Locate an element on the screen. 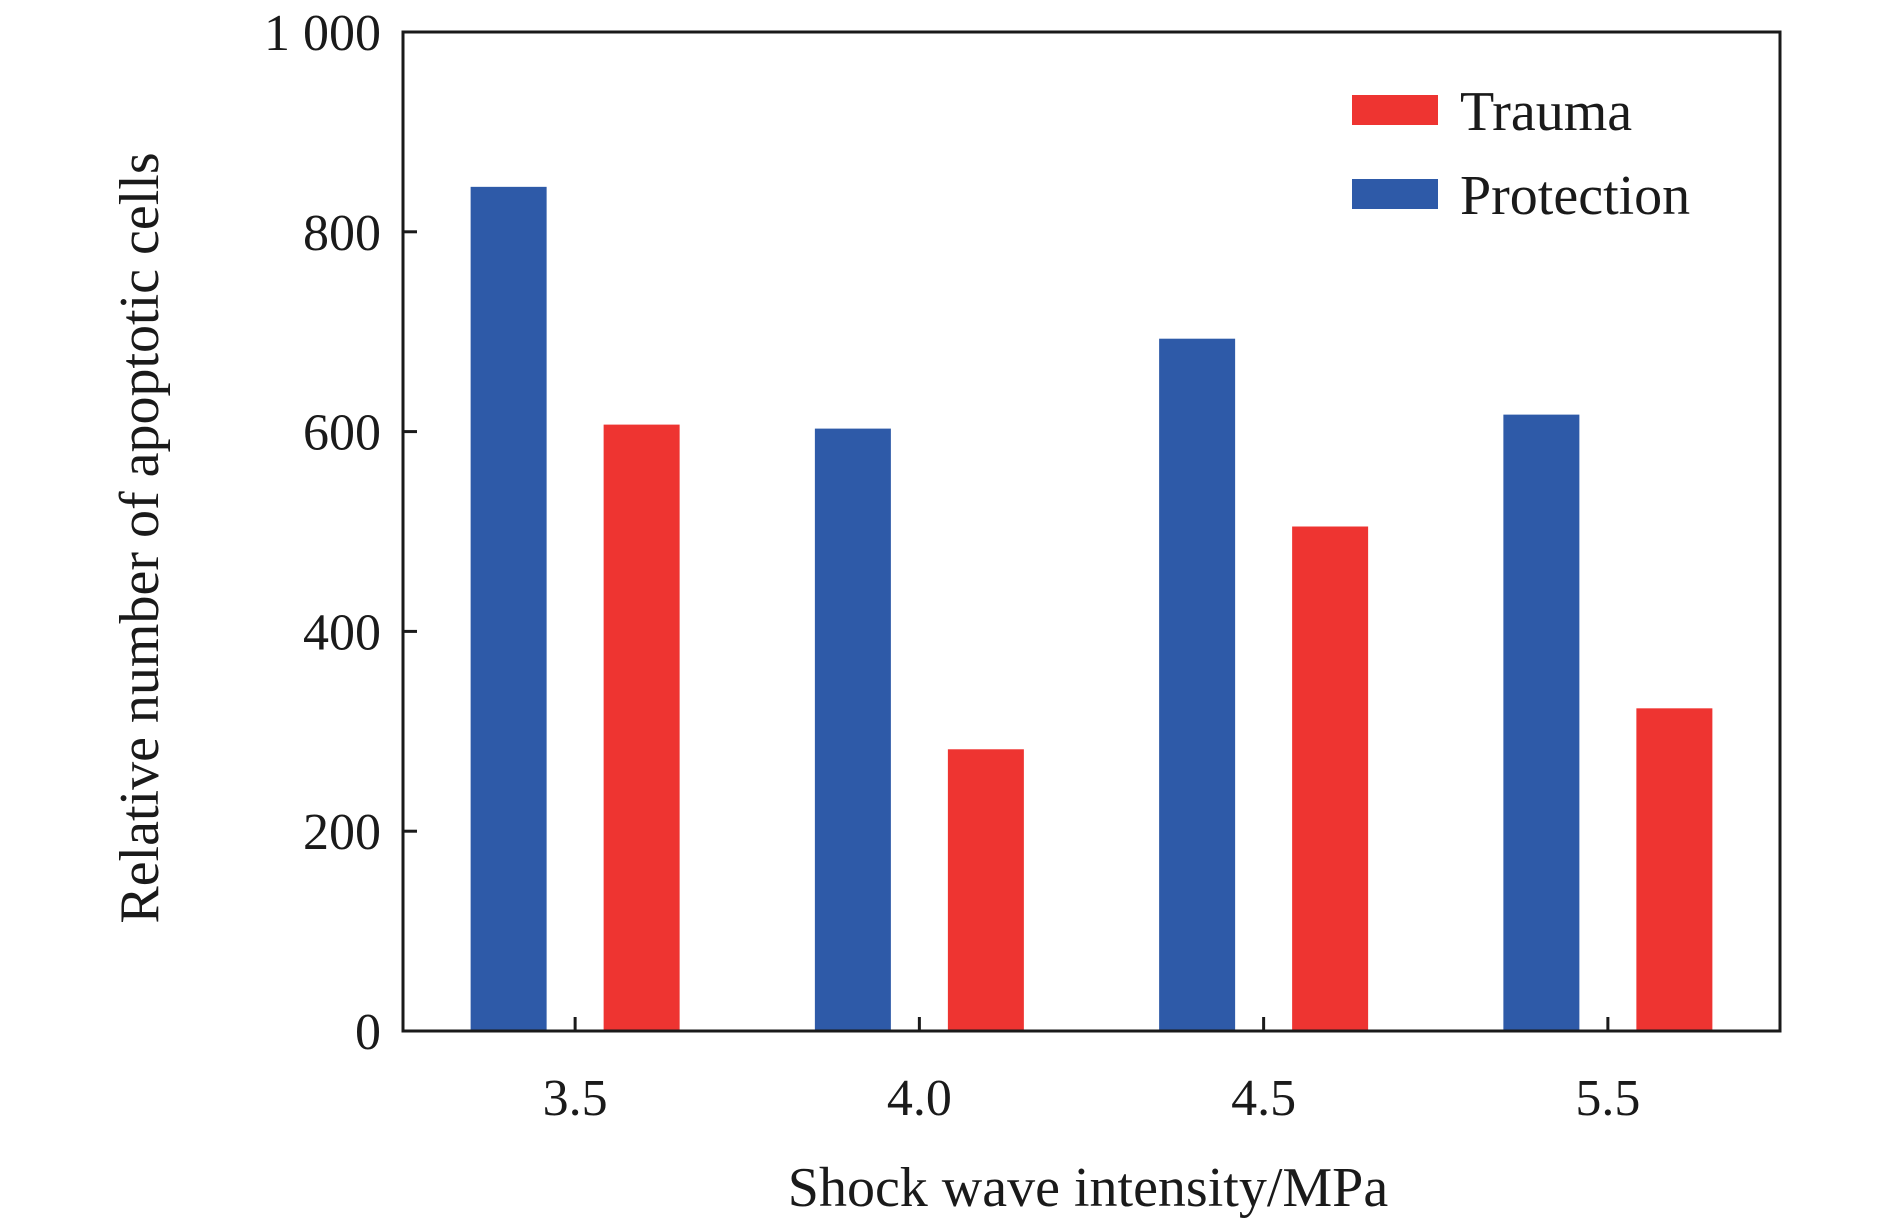 Image resolution: width=1890 pixels, height=1222 pixels. legend-swatch-trauma is located at coordinates (1395, 110).